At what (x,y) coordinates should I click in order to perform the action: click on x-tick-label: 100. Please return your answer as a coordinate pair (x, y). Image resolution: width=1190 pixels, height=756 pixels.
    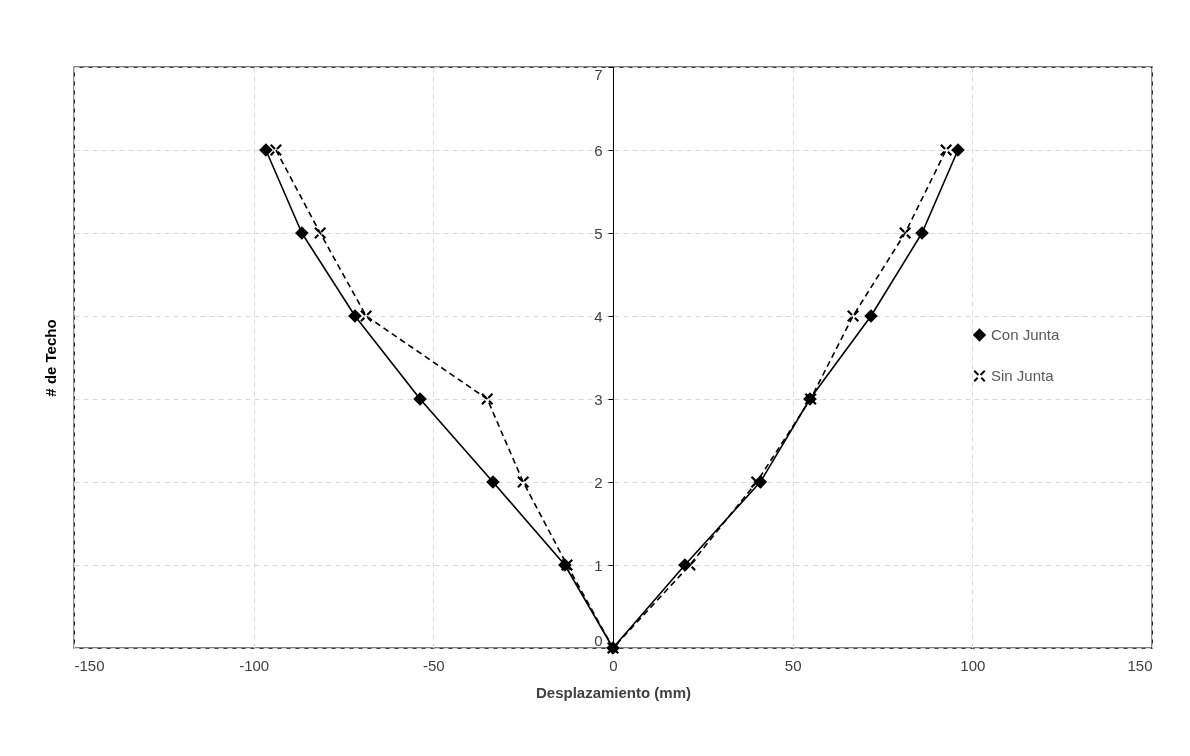
    Looking at the image, I should click on (973, 665).